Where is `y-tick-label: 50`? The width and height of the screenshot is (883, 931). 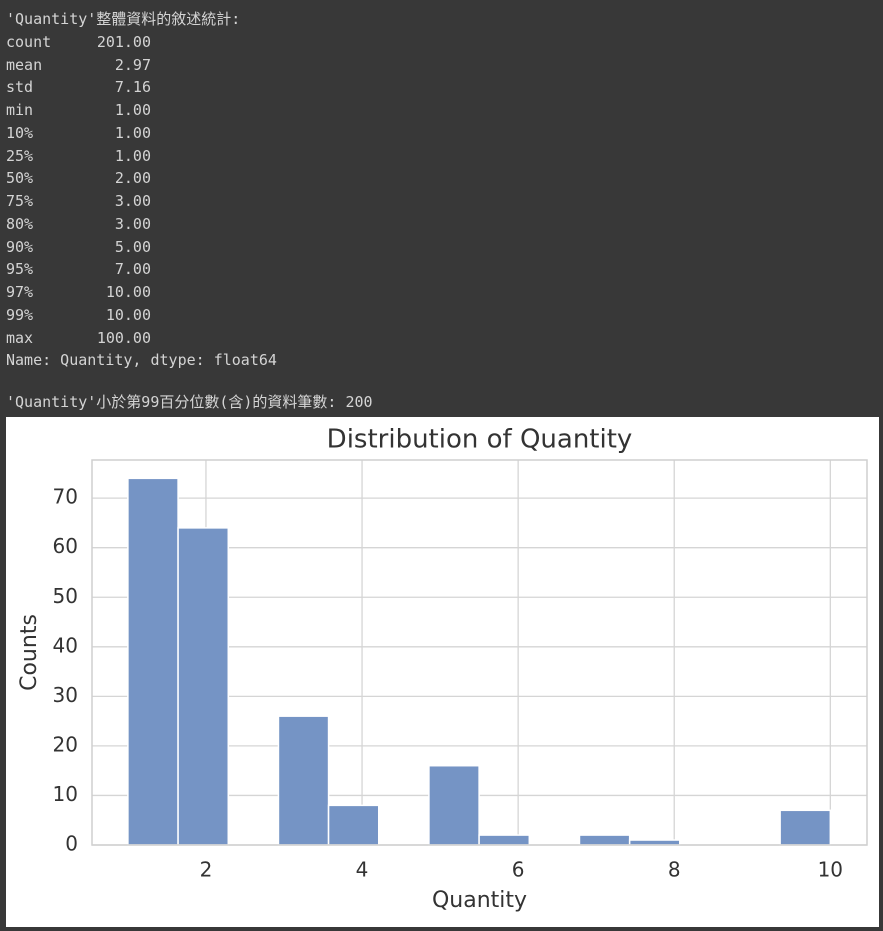
y-tick-label: 50 is located at coordinates (65, 596).